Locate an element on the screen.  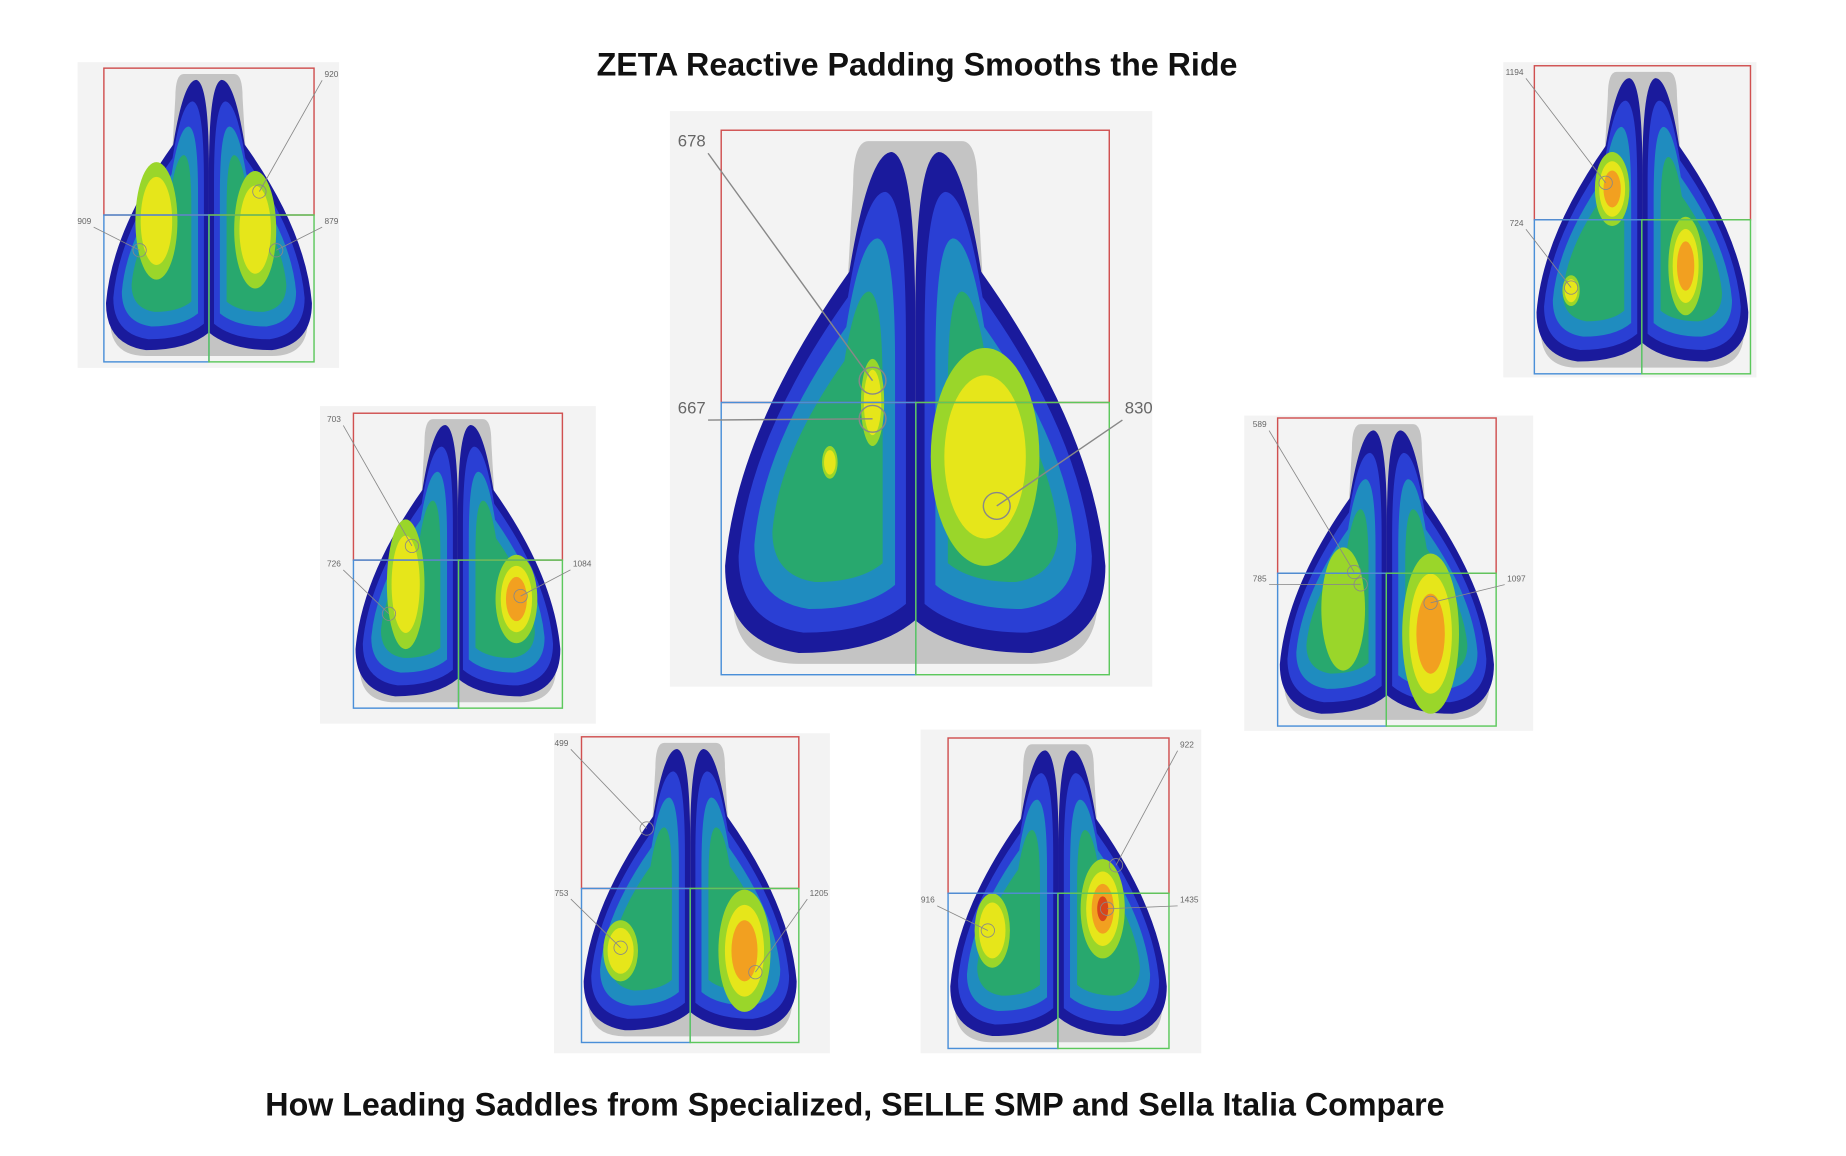
saddle-panel: 703 726 1084 is located at coordinates (458, 565).